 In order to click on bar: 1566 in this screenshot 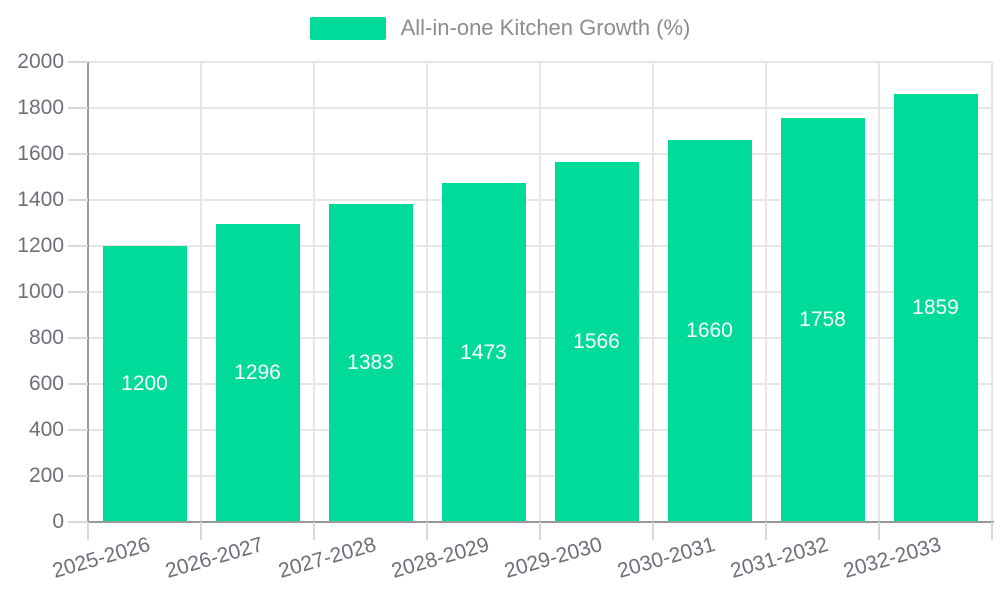, I will do `click(596, 341)`.